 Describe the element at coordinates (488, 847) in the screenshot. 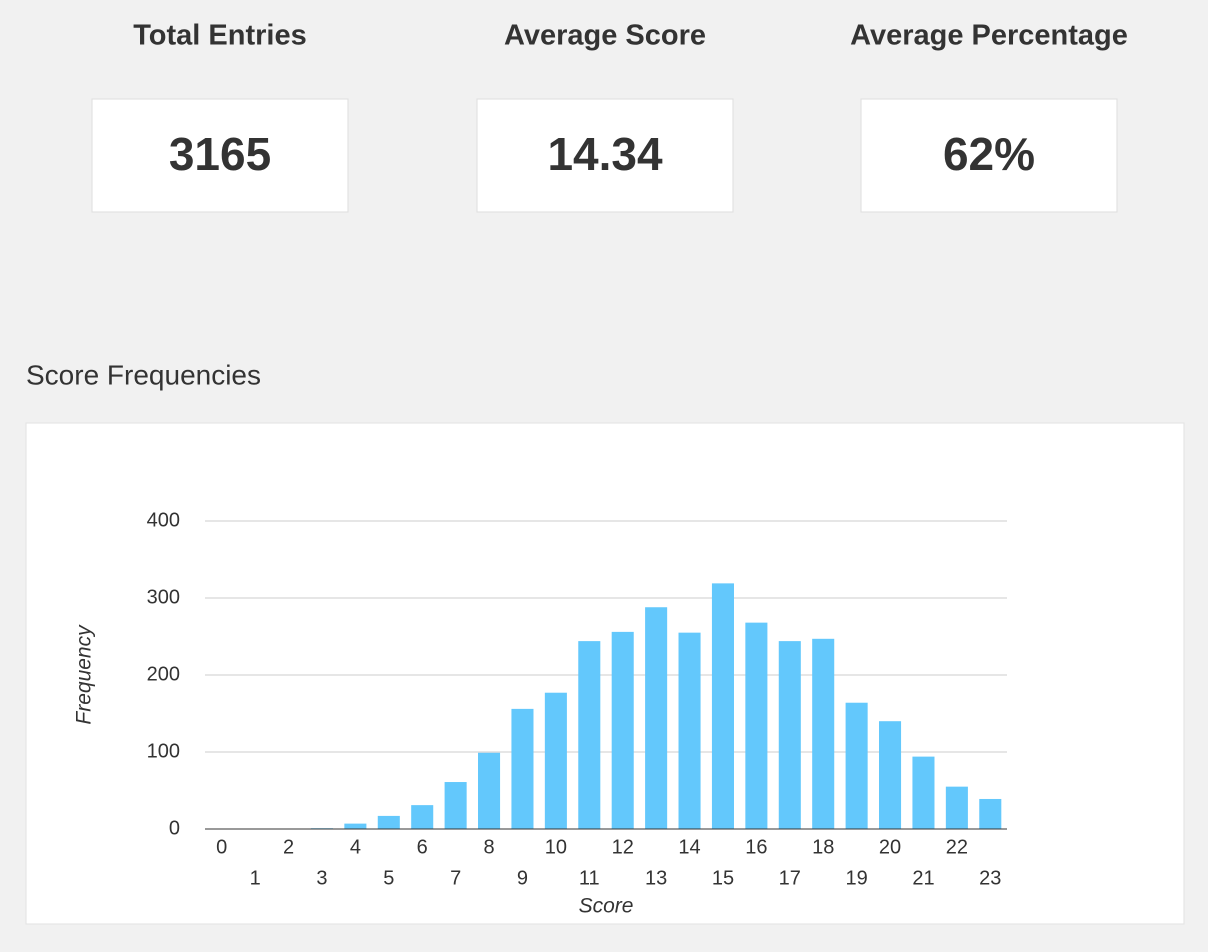

I see `x-tick-label: 8` at that location.